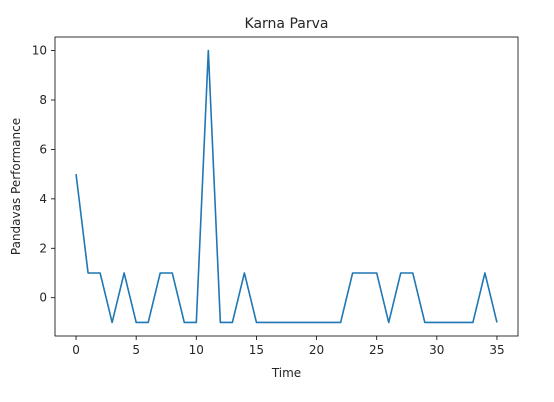  What do you see at coordinates (16, 186) in the screenshot?
I see `y-axis-label: Pandavas Performance` at bounding box center [16, 186].